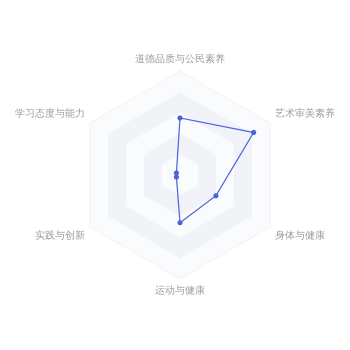 This screenshot has width=350, height=350. Describe the element at coordinates (180, 58) in the screenshot. I see `spoke-label: 道德品质与公民素养` at that location.